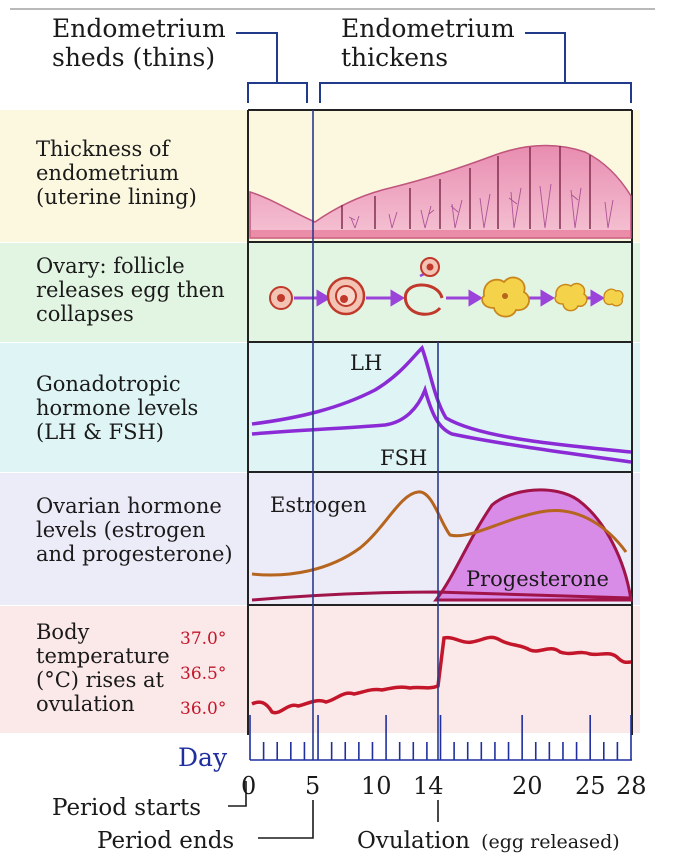 The height and width of the screenshot is (859, 680). Describe the element at coordinates (440, 191) in the screenshot. I see `endometrium-lining` at that location.